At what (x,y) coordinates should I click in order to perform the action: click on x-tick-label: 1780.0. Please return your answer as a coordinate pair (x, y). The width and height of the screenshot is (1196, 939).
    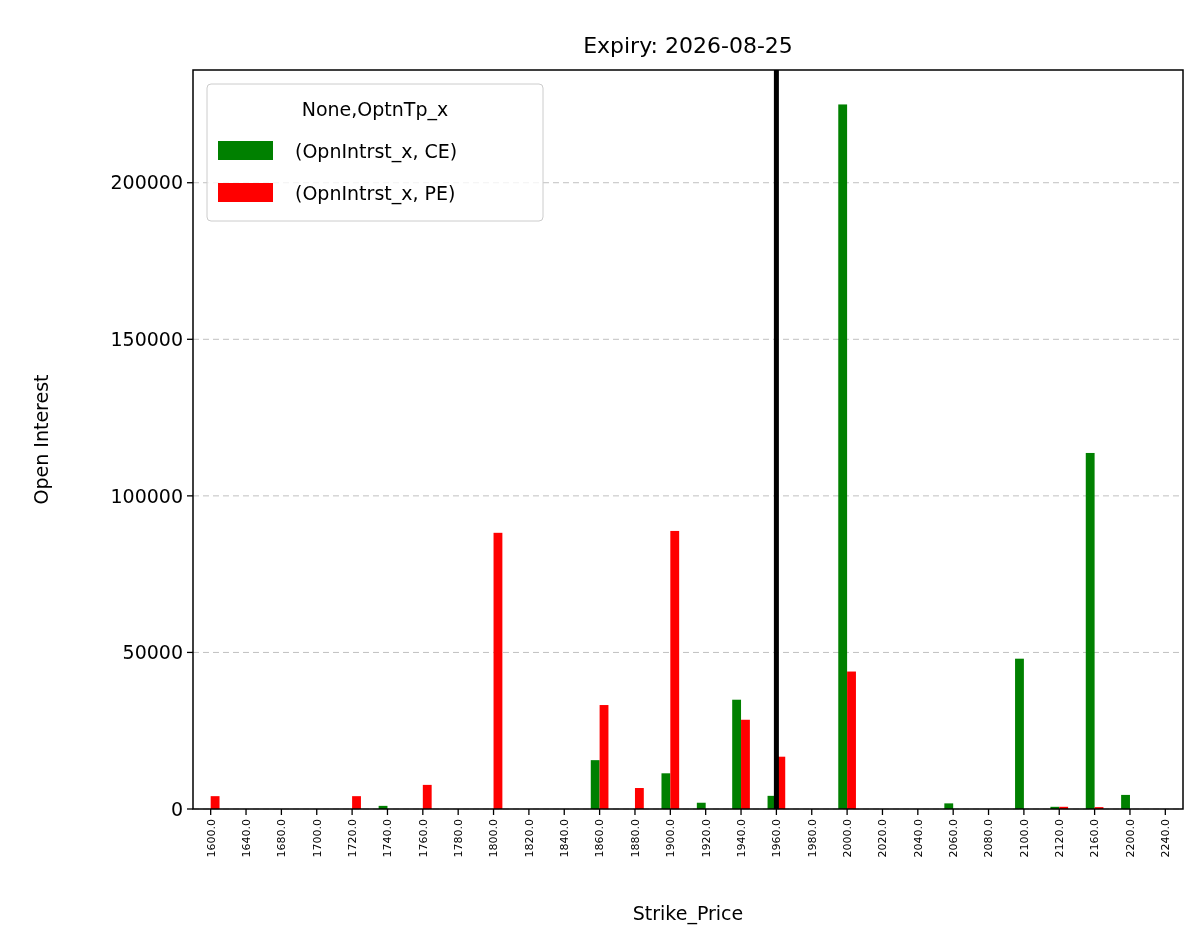
    Looking at the image, I should click on (459, 838).